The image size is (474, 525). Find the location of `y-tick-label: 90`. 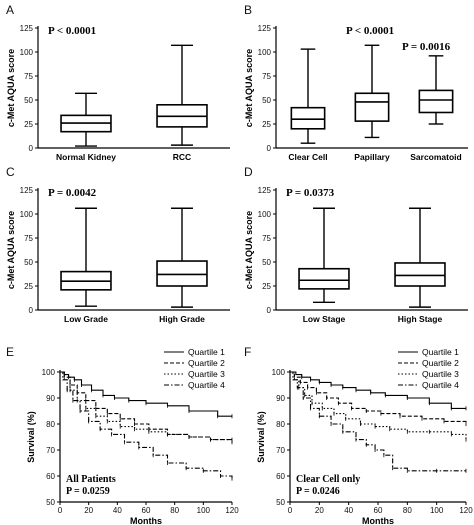

y-tick-label: 90 is located at coordinates (50, 398).